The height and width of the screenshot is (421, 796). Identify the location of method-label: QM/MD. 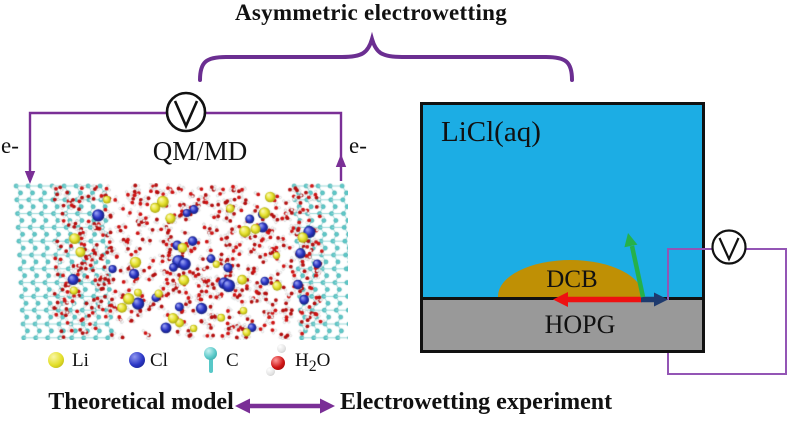
(200, 151).